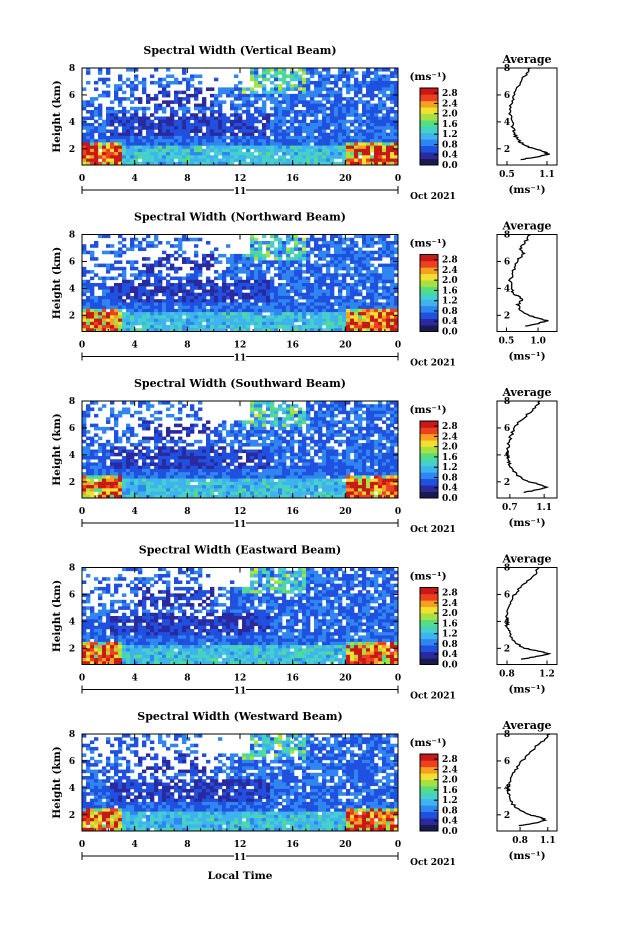  Describe the element at coordinates (450, 166) in the screenshot. I see `colorbar-tick-label: 0.0` at that location.